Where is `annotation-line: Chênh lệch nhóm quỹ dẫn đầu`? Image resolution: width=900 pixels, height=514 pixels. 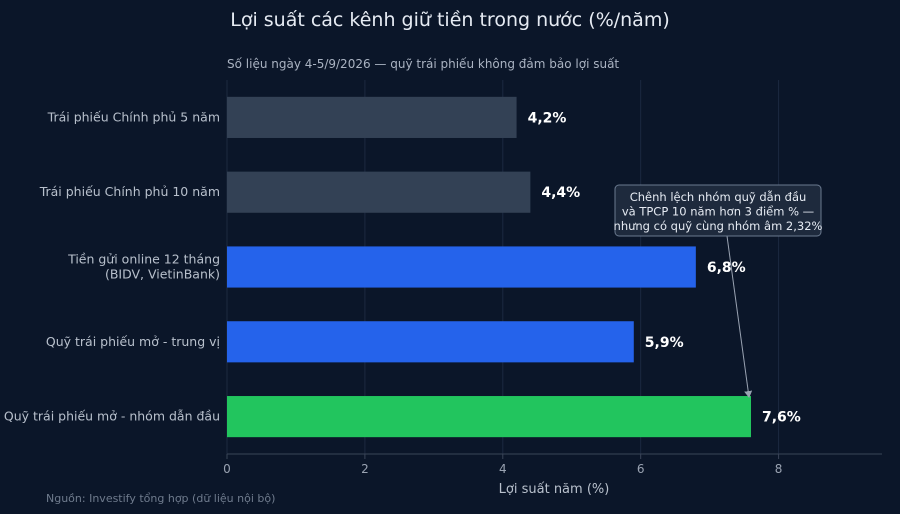
annotation-line: Chênh lệch nhóm quỹ dẫn đầu is located at coordinates (718, 197).